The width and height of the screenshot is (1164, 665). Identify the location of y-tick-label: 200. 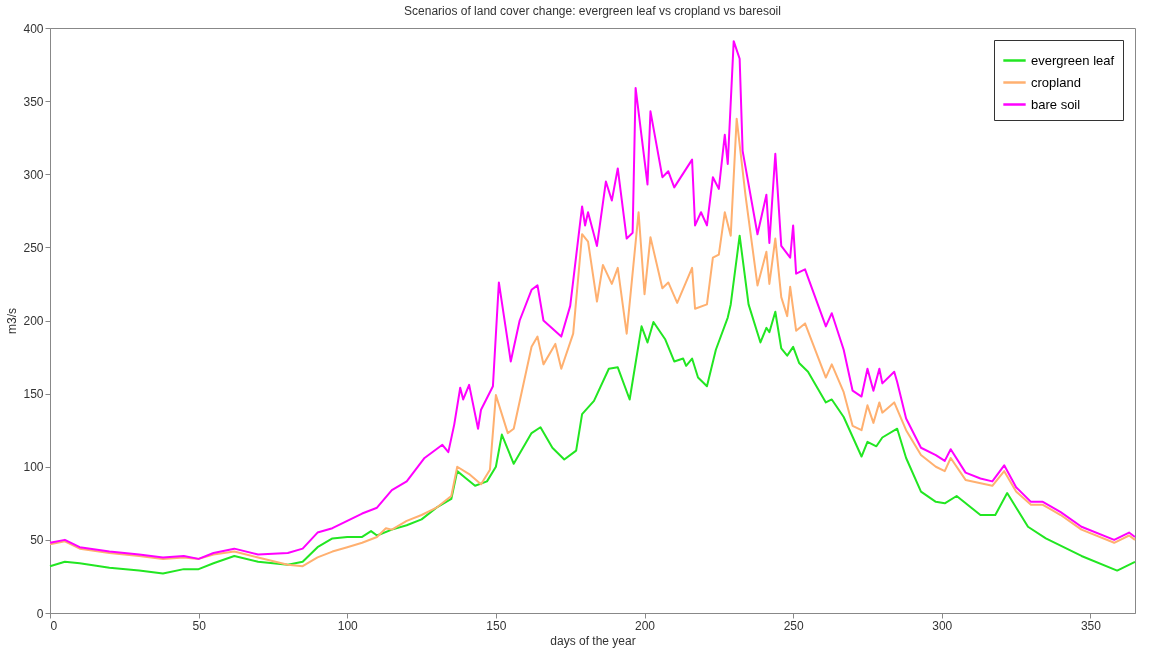
(33, 321).